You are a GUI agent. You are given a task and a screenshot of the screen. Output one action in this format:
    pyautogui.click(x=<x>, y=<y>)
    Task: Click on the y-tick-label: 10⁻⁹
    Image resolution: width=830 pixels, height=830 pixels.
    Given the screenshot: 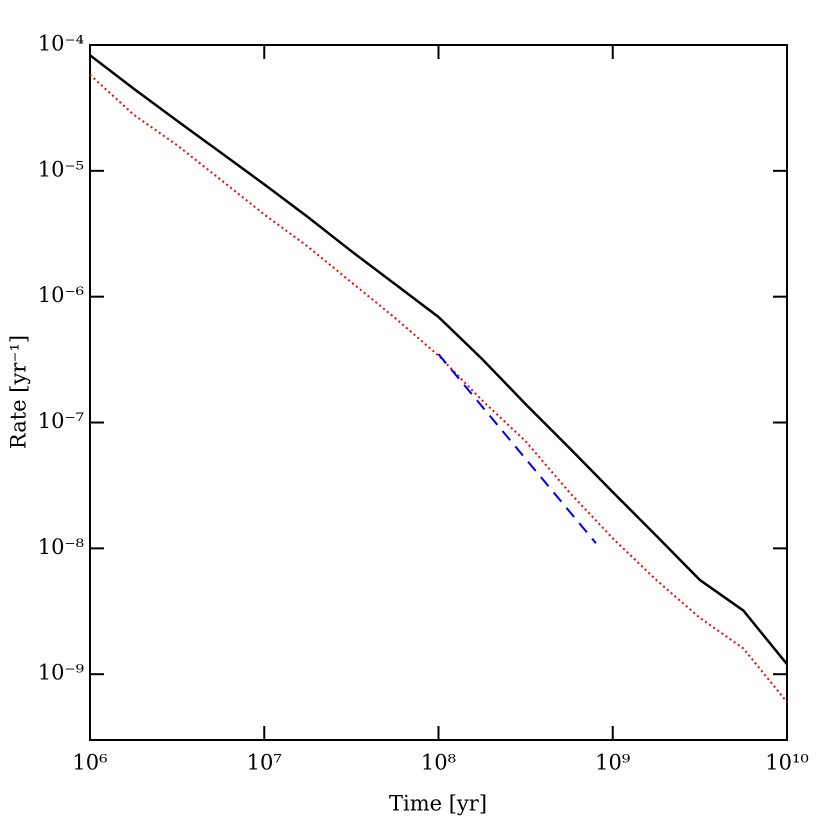 What is the action you would take?
    pyautogui.click(x=61, y=673)
    